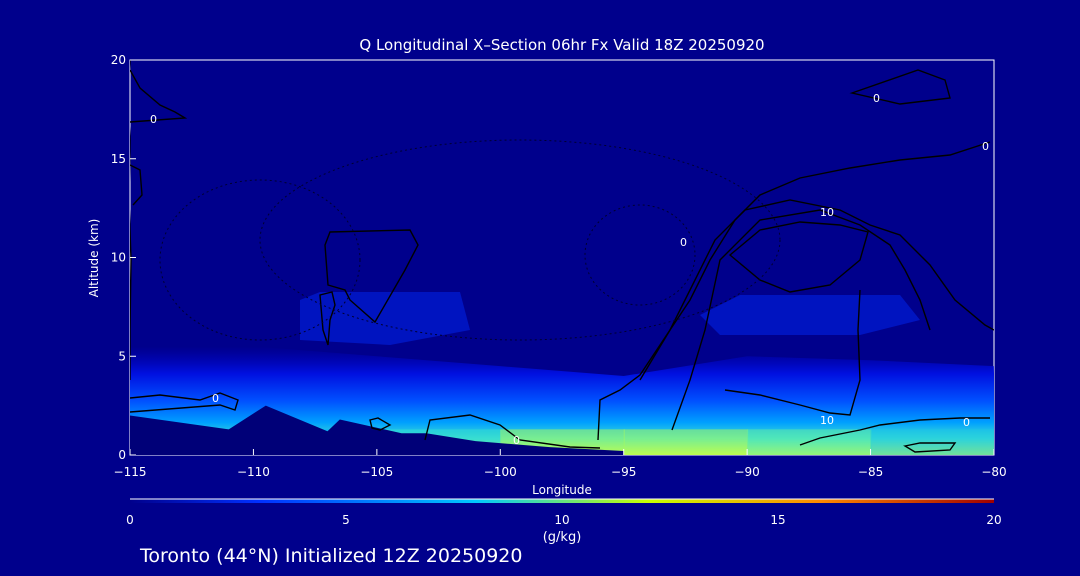 The image size is (1080, 576). I want to click on colorbar-tick-label: 5, so click(346, 520).